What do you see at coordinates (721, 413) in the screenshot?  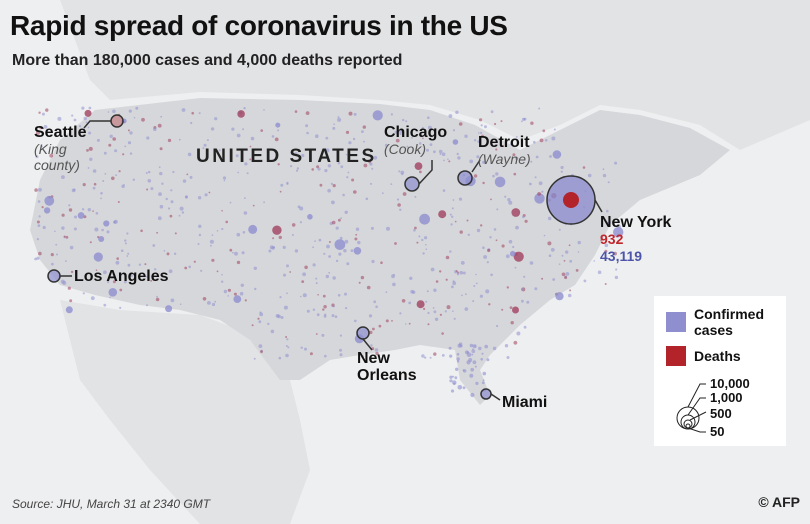 I see `legend-scale-500: 500` at bounding box center [721, 413].